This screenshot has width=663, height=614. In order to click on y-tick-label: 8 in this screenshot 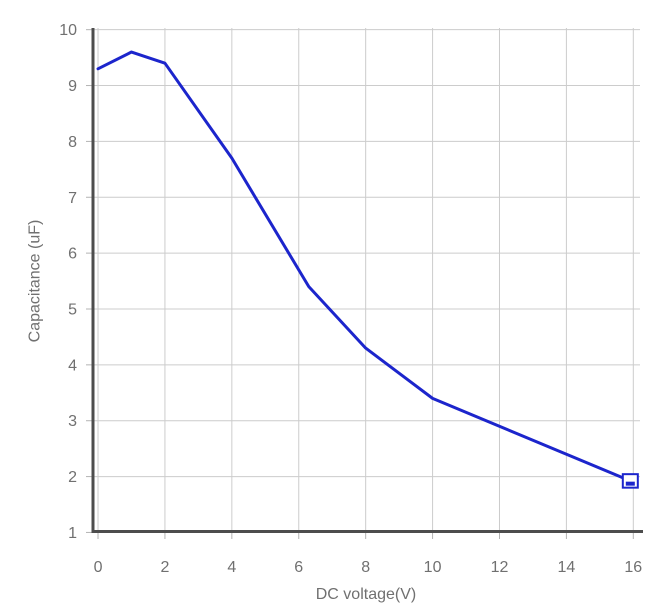, I will do `click(72, 142)`.